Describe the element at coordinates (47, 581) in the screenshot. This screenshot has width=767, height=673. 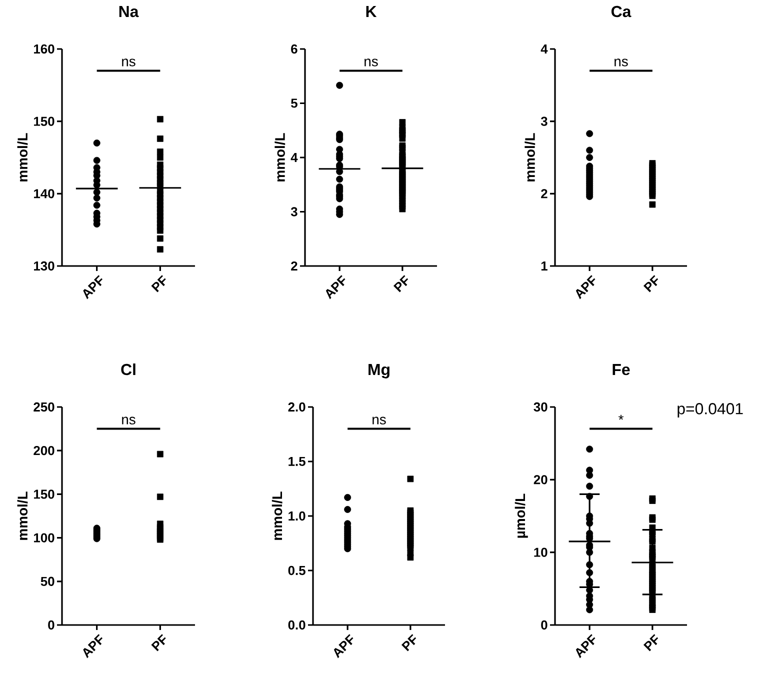
I see `y-tick-label: 50` at that location.